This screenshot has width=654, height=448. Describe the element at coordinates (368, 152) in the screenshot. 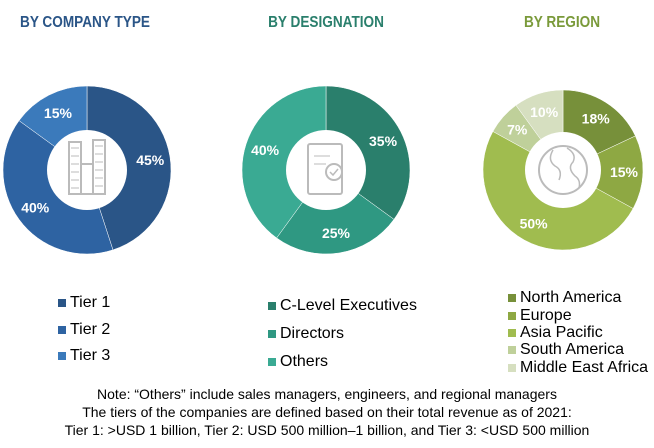

I see `slice-c-level-executives` at that location.